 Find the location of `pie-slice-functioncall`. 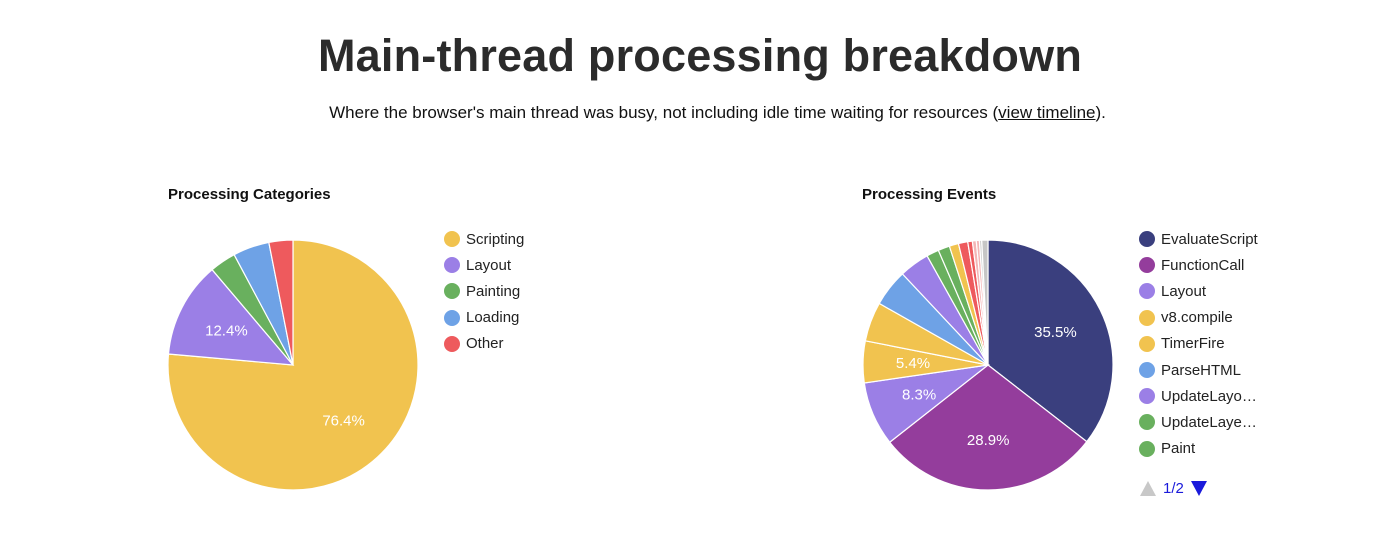

pie-slice-functioncall is located at coordinates (988, 427).